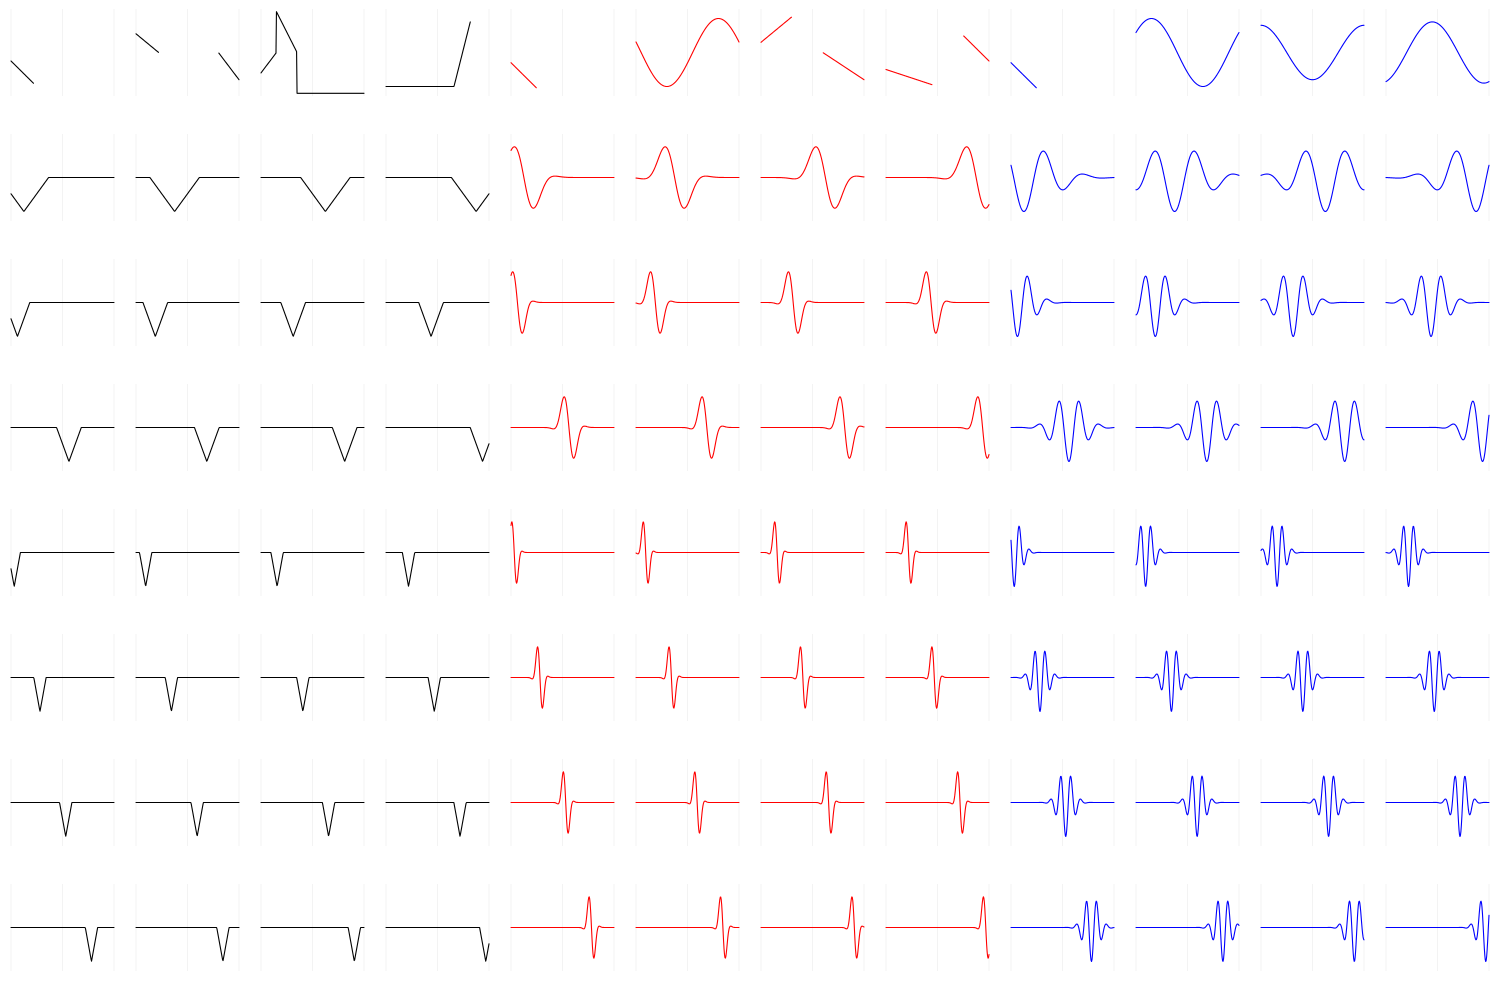 Image resolution: width=1500 pixels, height=1000 pixels. I want to click on panel-daubechies_block-r1-c6, so click(812, 177).